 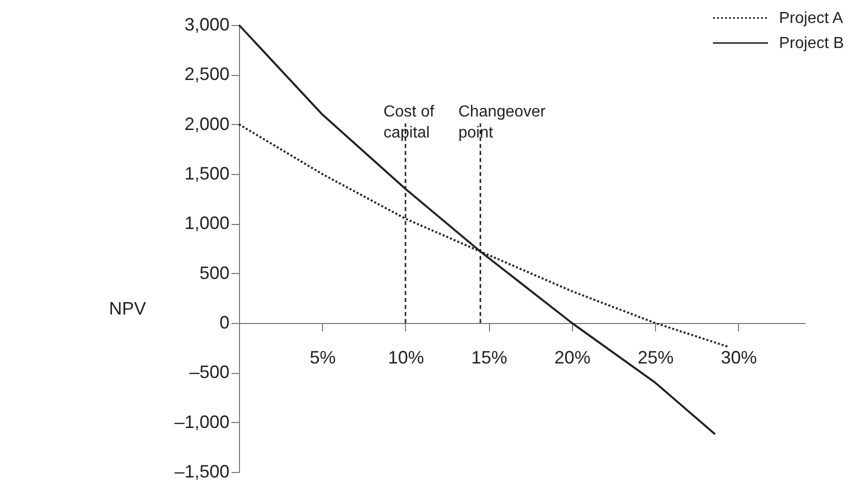 What do you see at coordinates (811, 43) in the screenshot?
I see `legend-label: Project B` at bounding box center [811, 43].